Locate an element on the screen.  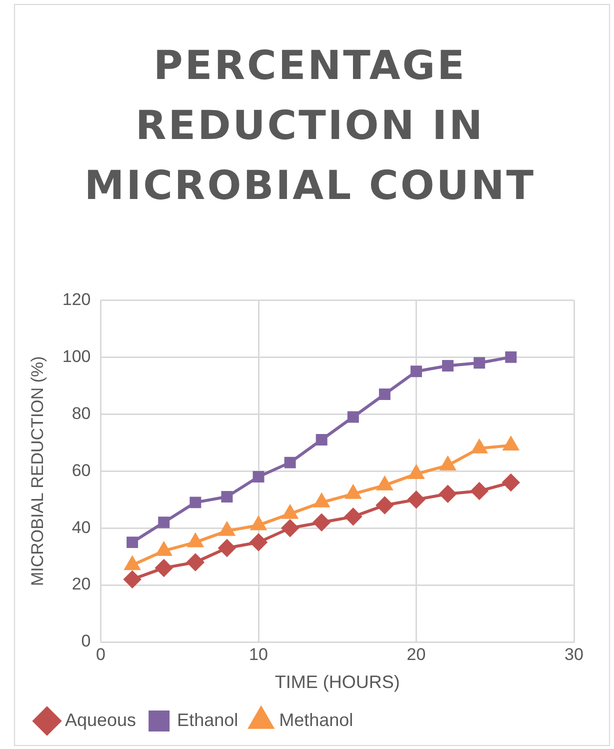
legend-label: Methanol is located at coordinates (316, 720).